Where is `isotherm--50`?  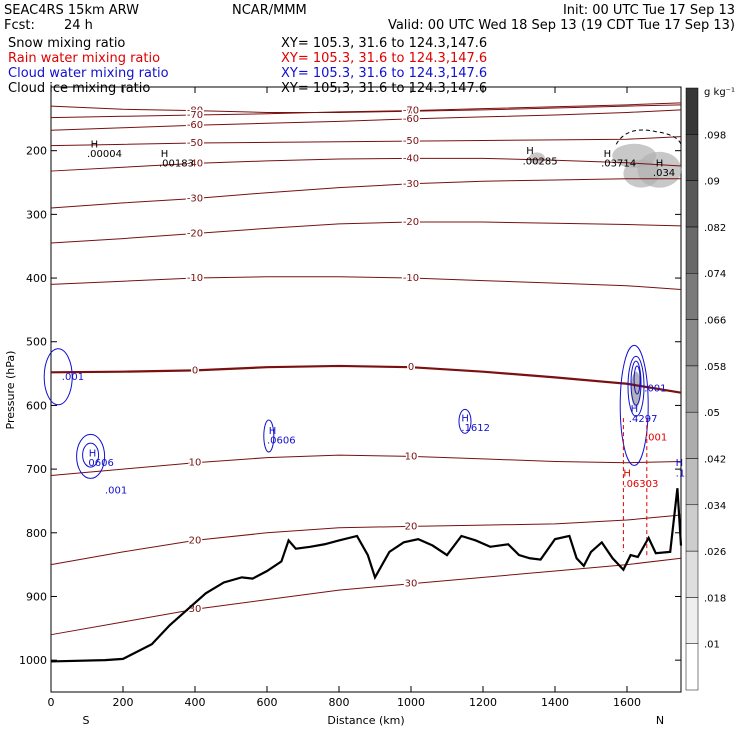
isotherm--50 is located at coordinates (366, 141).